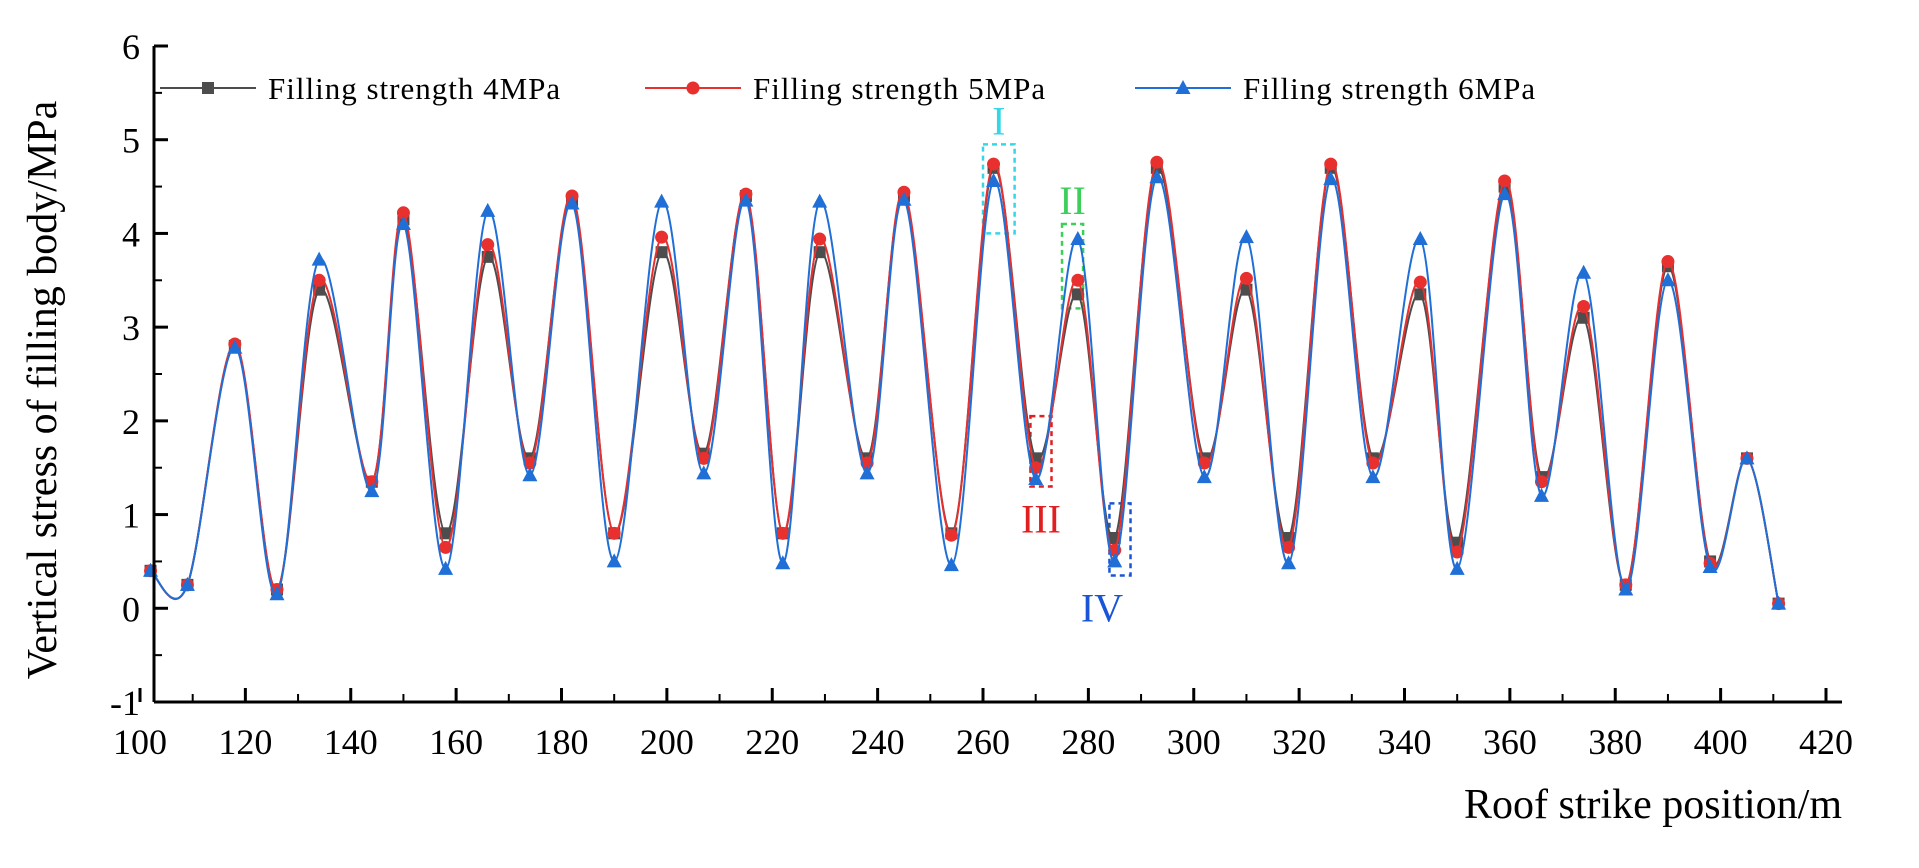  What do you see at coordinates (562, 742) in the screenshot?
I see `x-tick-label: 180` at bounding box center [562, 742].